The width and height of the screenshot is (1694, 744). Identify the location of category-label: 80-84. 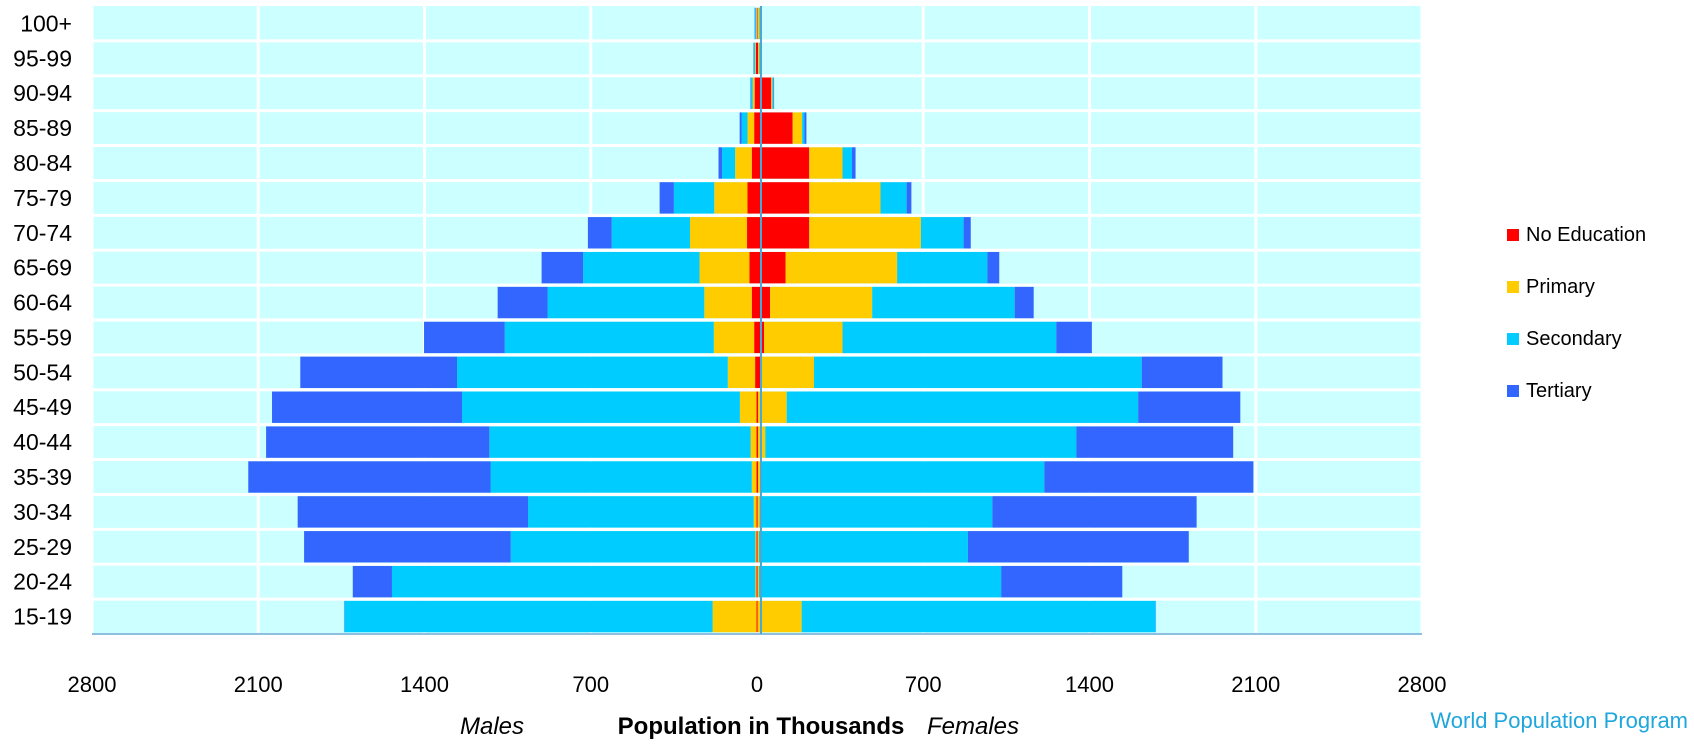
(42, 163).